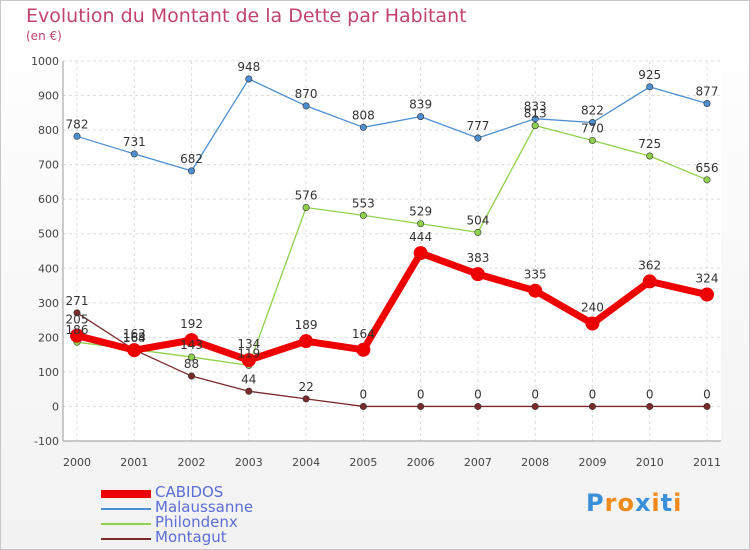 The width and height of the screenshot is (750, 550). I want to click on data-label: 134, so click(248, 344).